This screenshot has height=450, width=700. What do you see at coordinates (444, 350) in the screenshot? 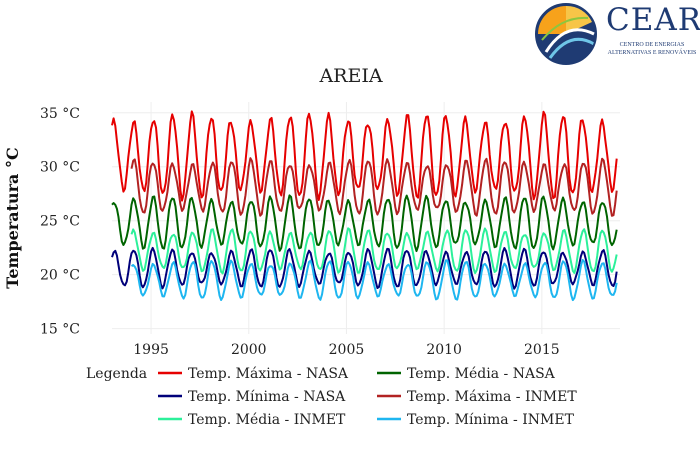
I see `x-tick-label: 2010` at bounding box center [444, 350].